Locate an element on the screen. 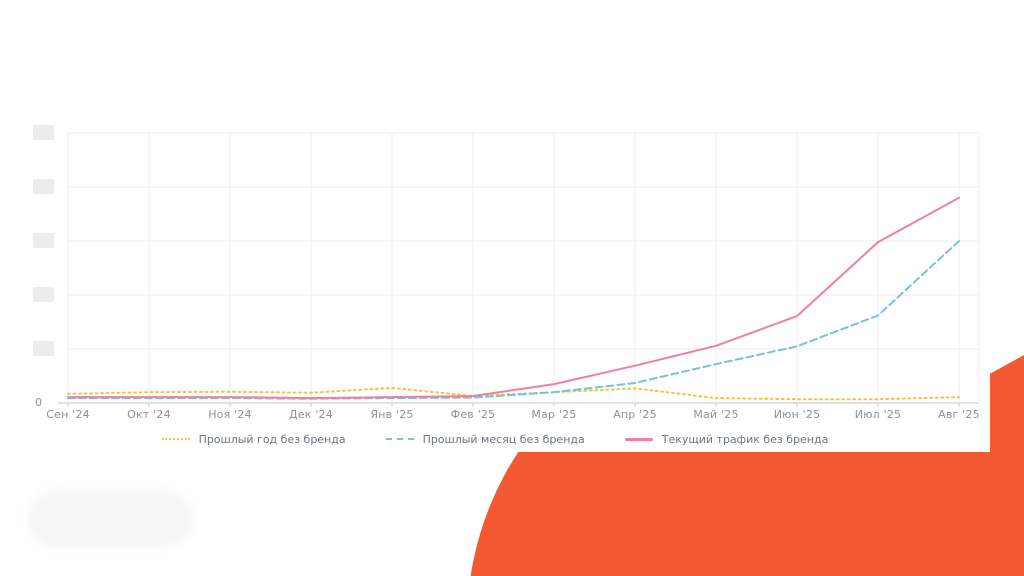  legend-label: Прошлый год без бренда is located at coordinates (272, 439).